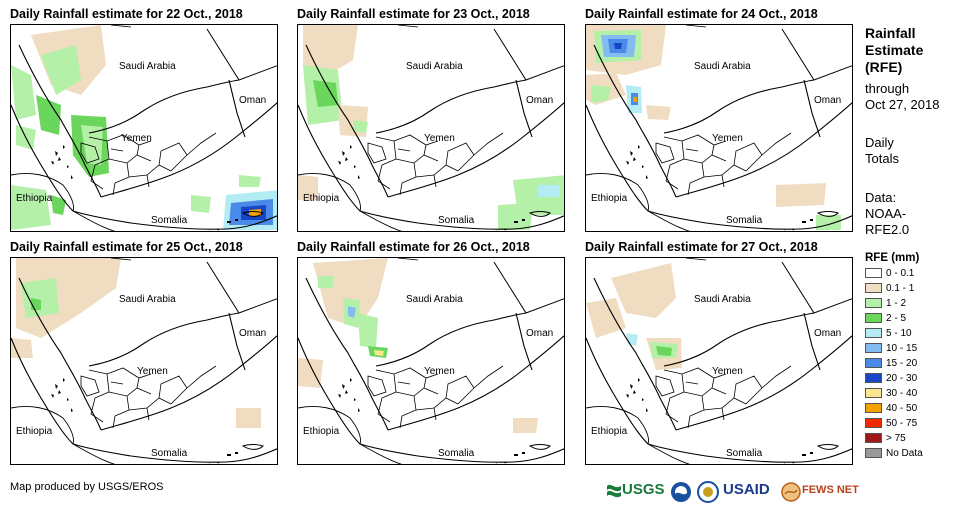 Image resolution: width=967 pixels, height=511 pixels. I want to click on legend-item: No Data, so click(912, 453).